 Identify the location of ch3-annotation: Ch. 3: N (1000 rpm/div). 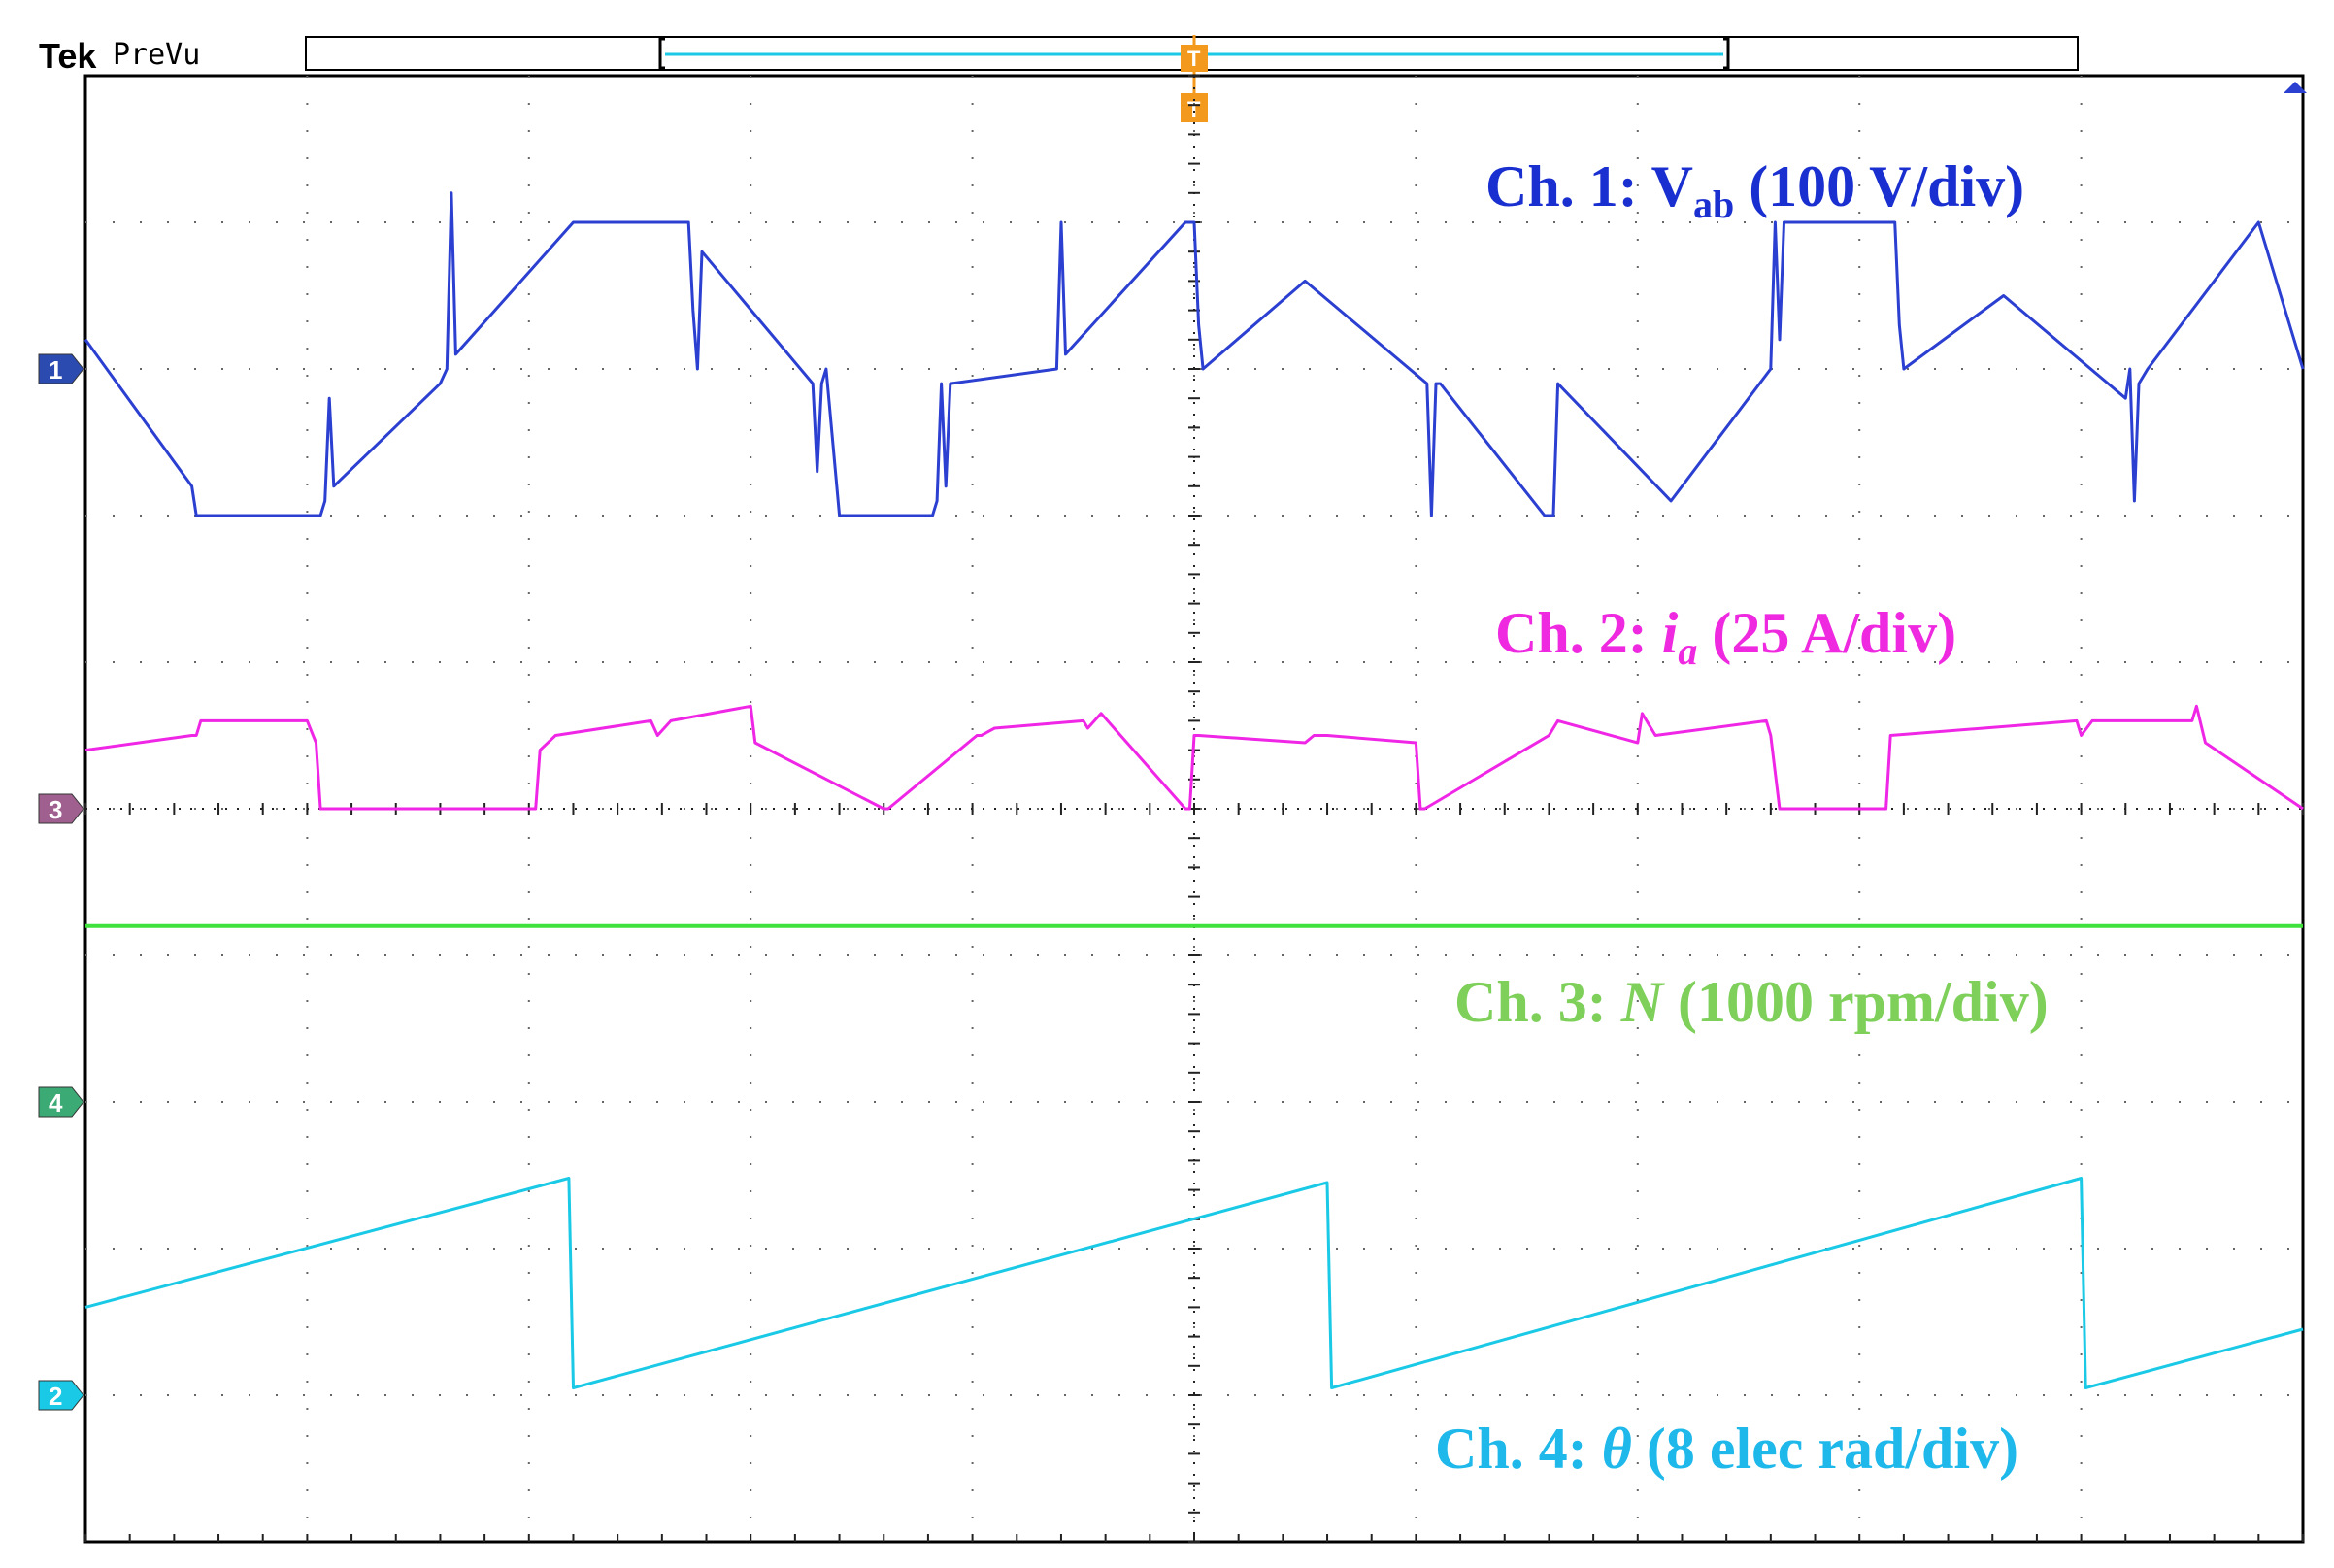
(1752, 1002).